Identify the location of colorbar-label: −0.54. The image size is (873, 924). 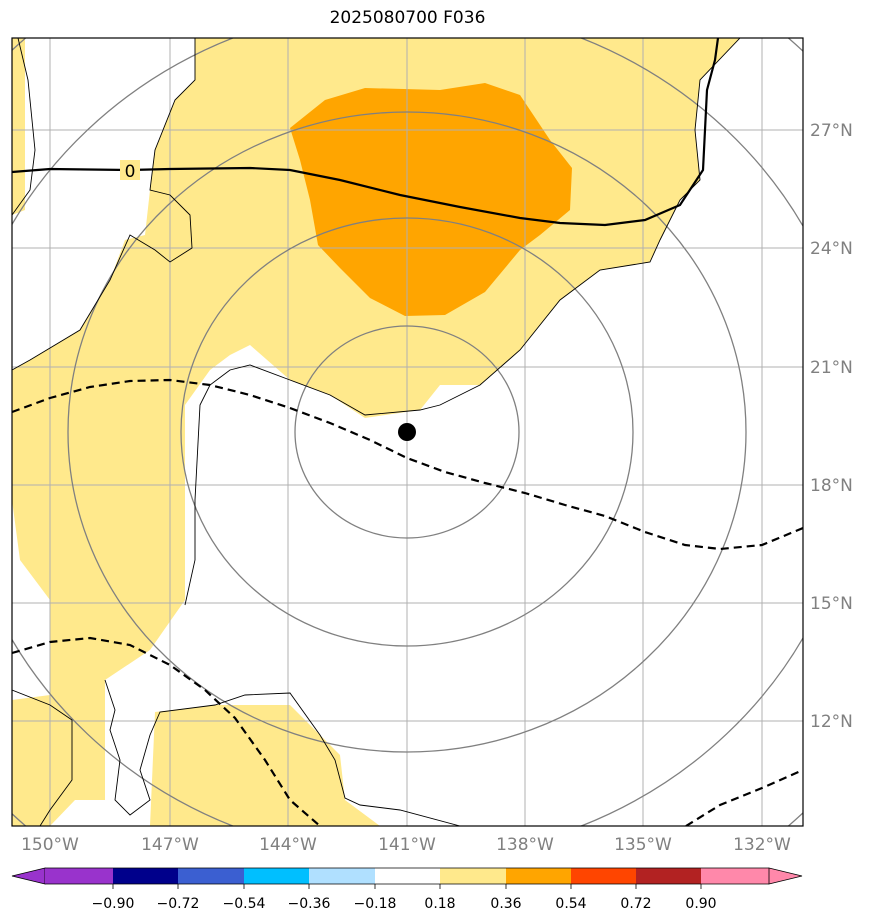
(244, 904).